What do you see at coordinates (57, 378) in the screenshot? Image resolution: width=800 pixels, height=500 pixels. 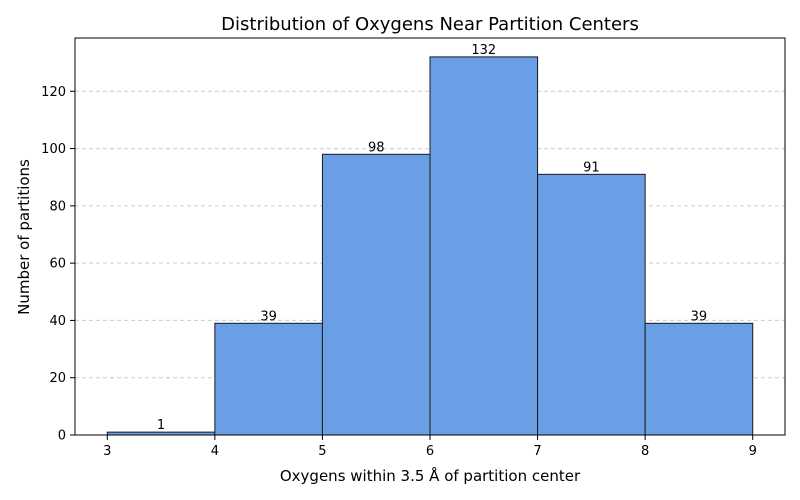 I see `y-tick-label: 20` at bounding box center [57, 378].